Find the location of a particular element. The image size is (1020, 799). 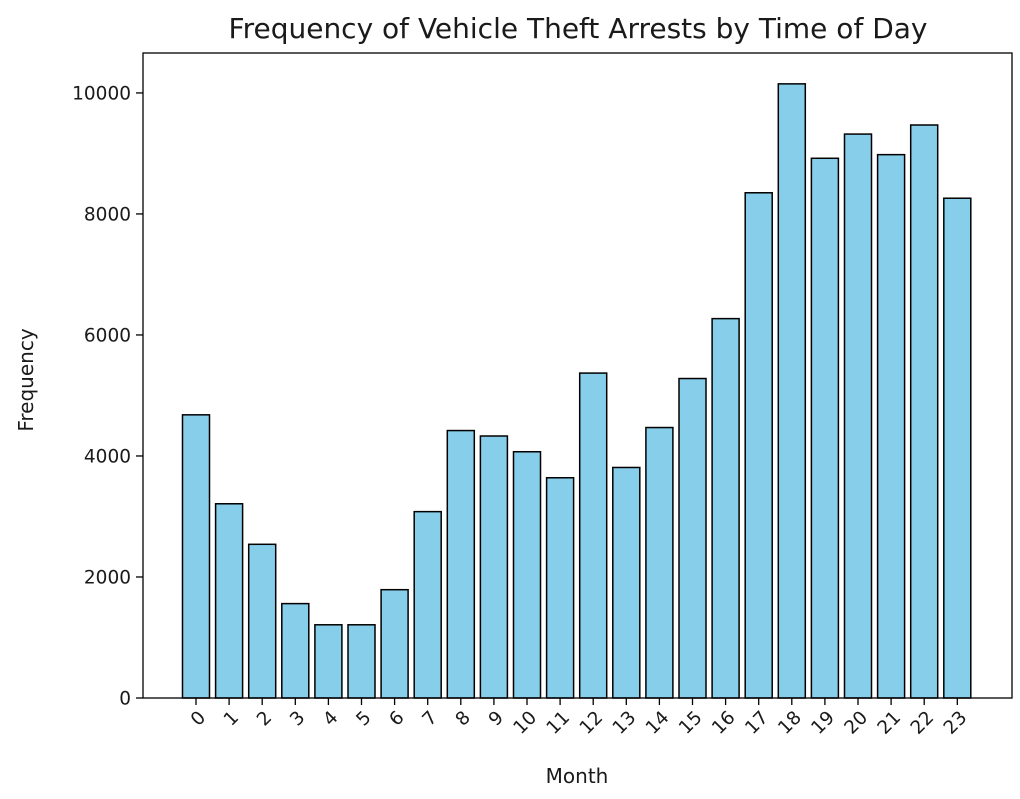

x-tick-label: 14 is located at coordinates (657, 722).